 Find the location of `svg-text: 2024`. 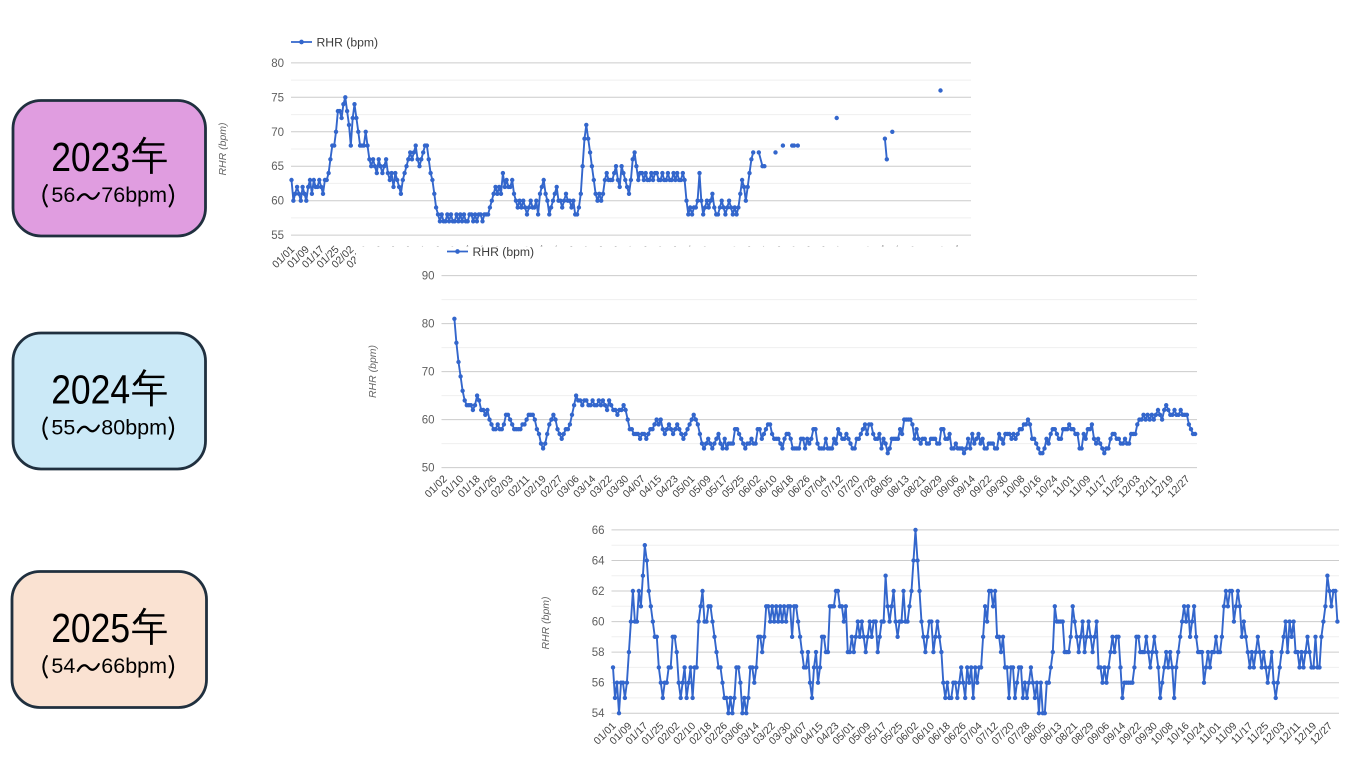

svg-text: 2024 is located at coordinates (90, 390).